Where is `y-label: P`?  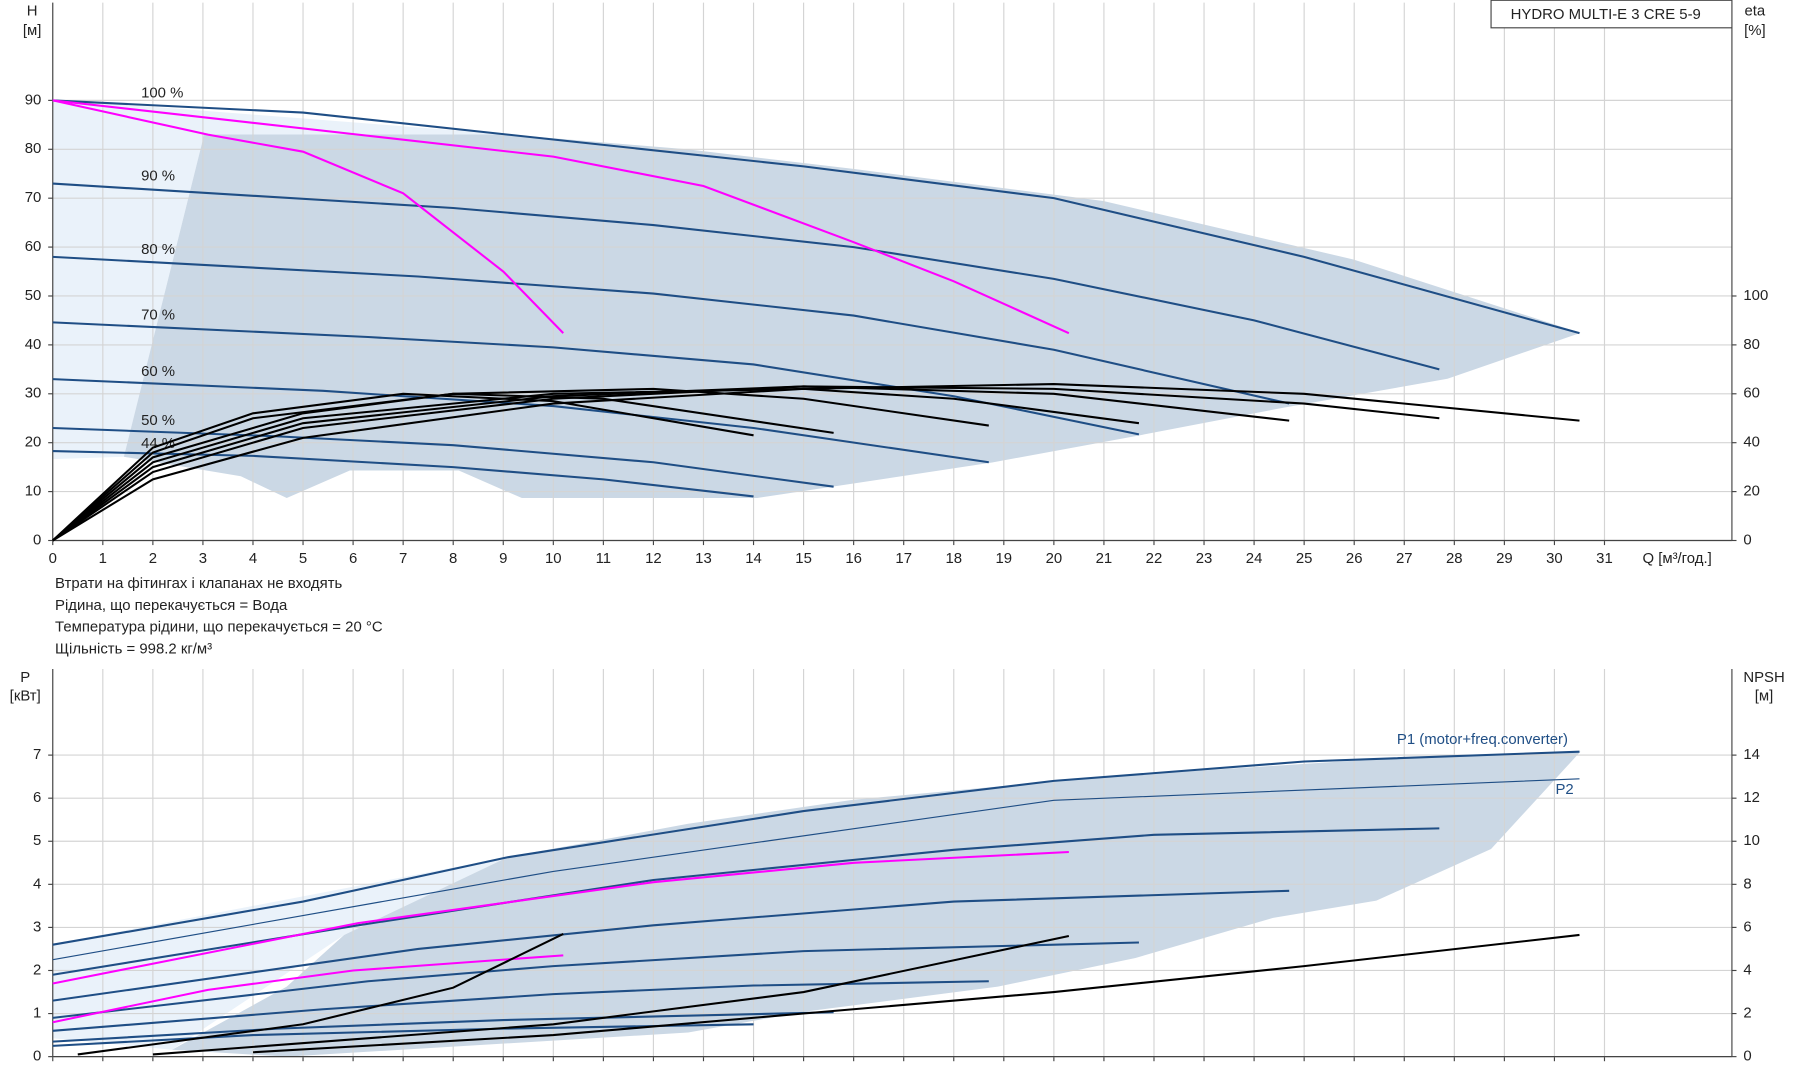 y-label: P is located at coordinates (25, 678).